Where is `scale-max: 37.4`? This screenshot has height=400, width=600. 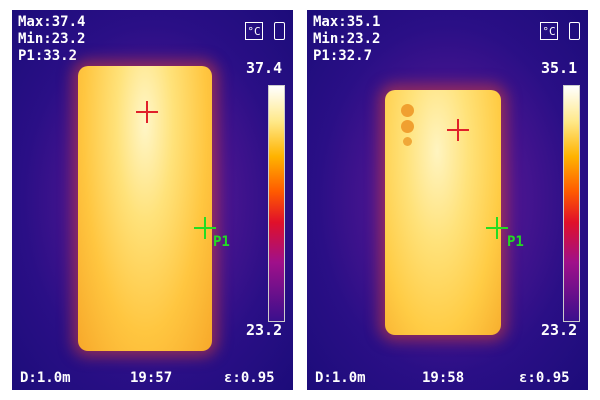
scale-max: 37.4 is located at coordinates (264, 68).